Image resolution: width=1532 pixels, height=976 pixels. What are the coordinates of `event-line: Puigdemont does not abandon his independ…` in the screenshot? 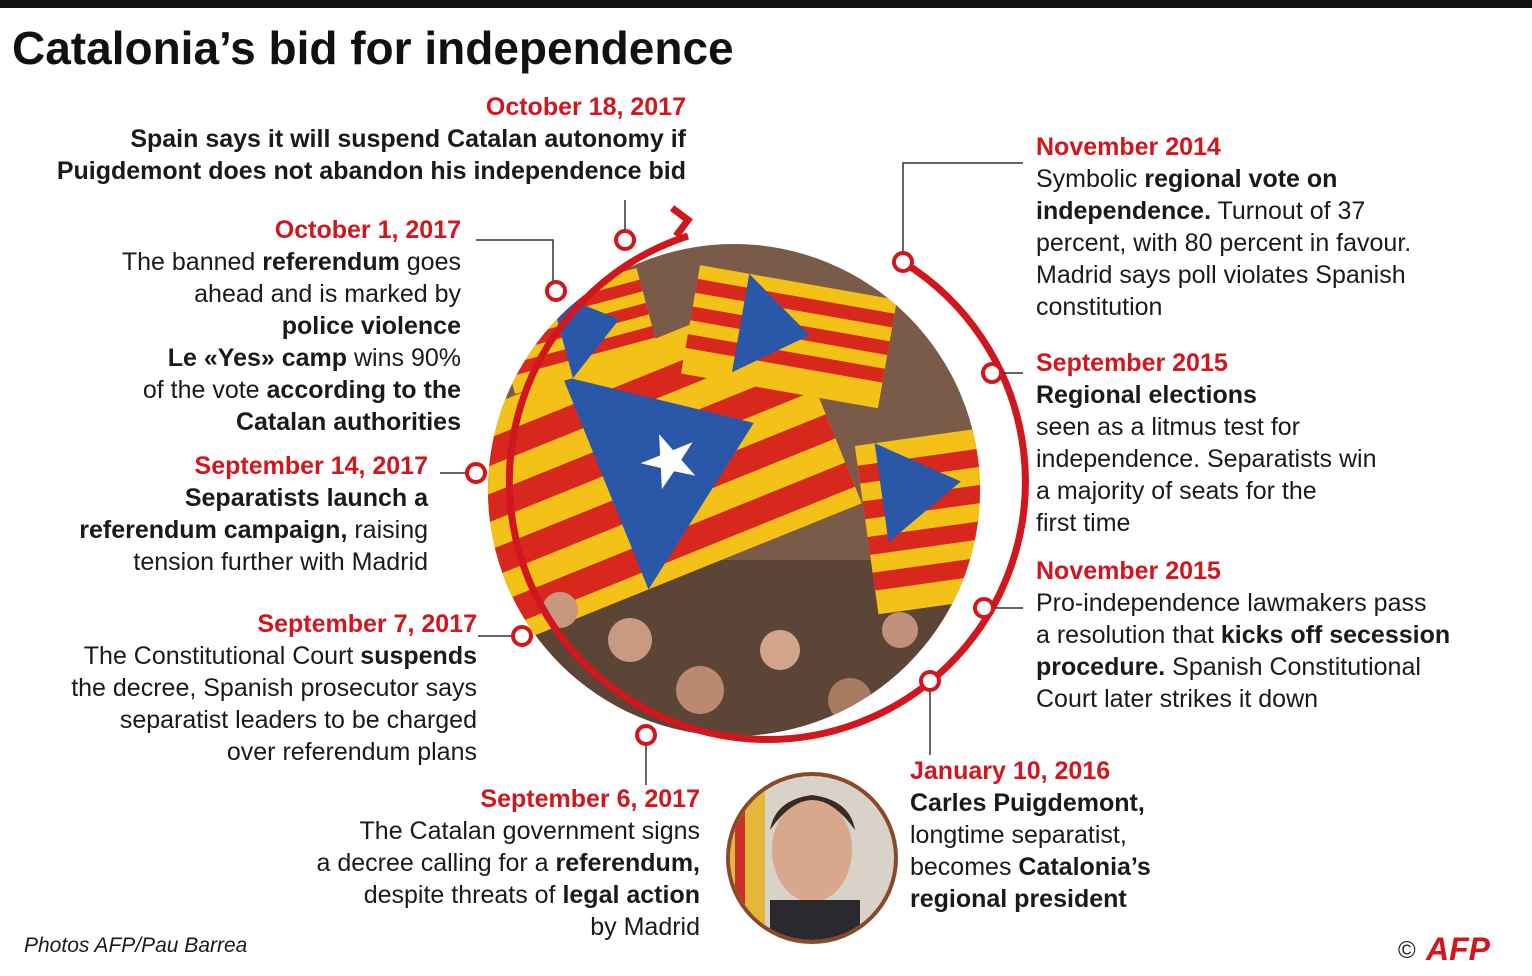 It's located at (371, 171).